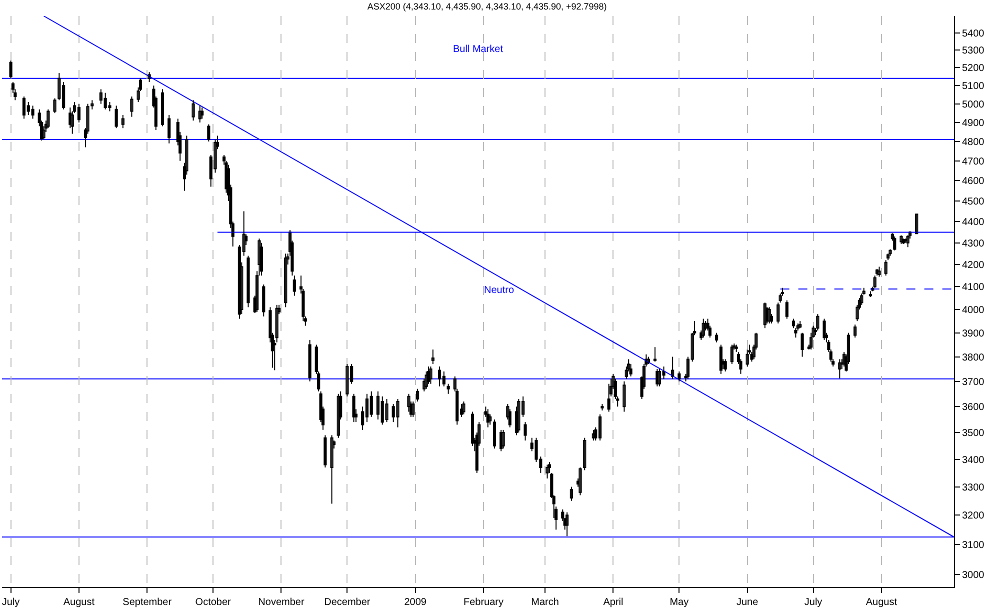 The height and width of the screenshot is (610, 994). Describe the element at coordinates (973, 162) in the screenshot. I see `y-tick-label: 4700` at that location.